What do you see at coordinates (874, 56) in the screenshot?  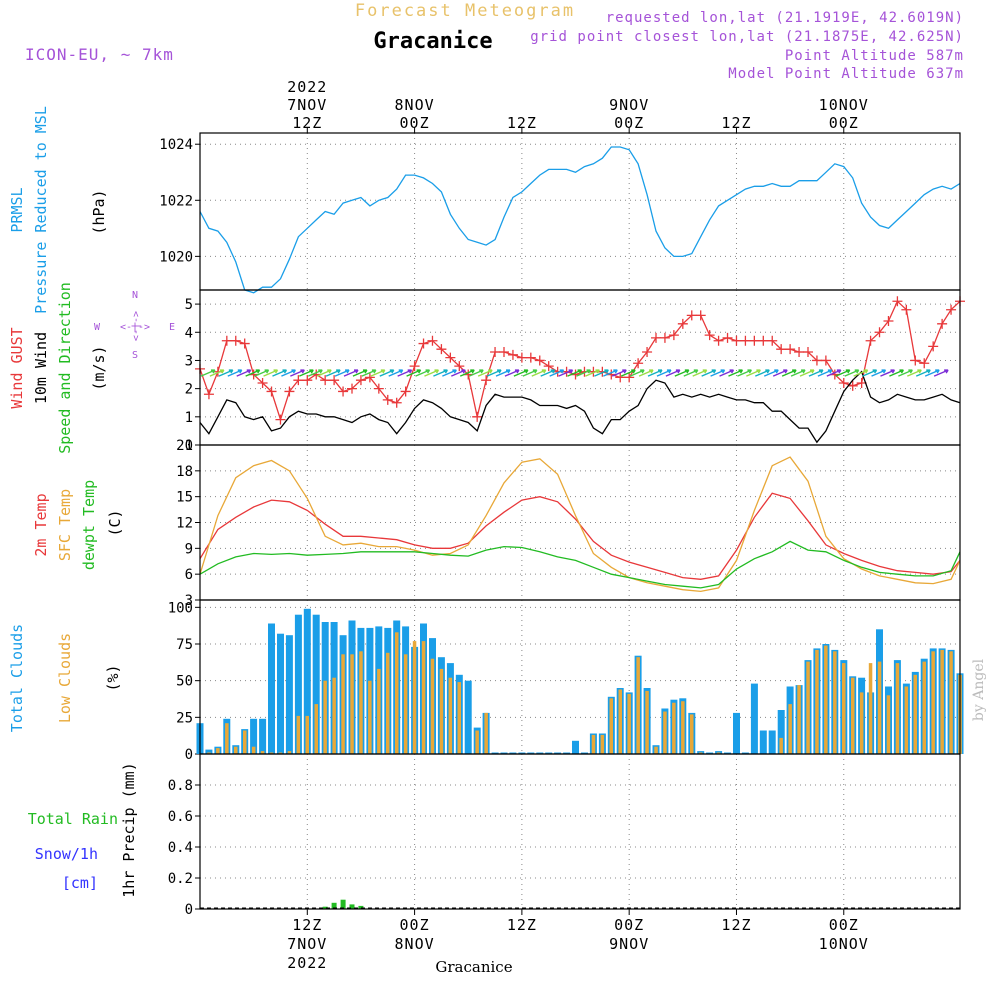 I see `point-altitude: Point Altitude 587m` at bounding box center [874, 56].